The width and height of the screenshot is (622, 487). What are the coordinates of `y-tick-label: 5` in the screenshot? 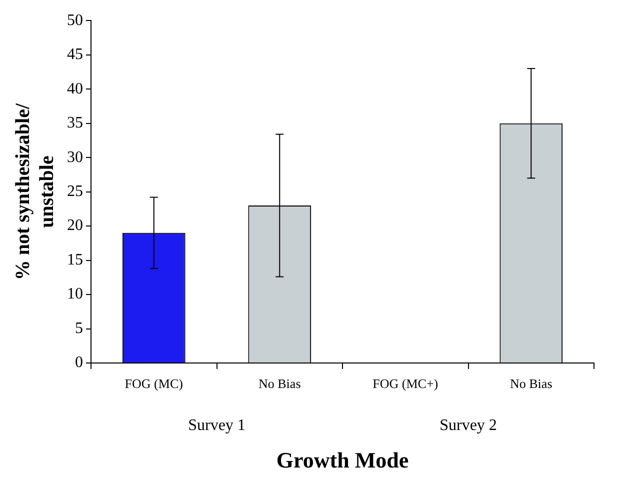 It's located at (79, 328).